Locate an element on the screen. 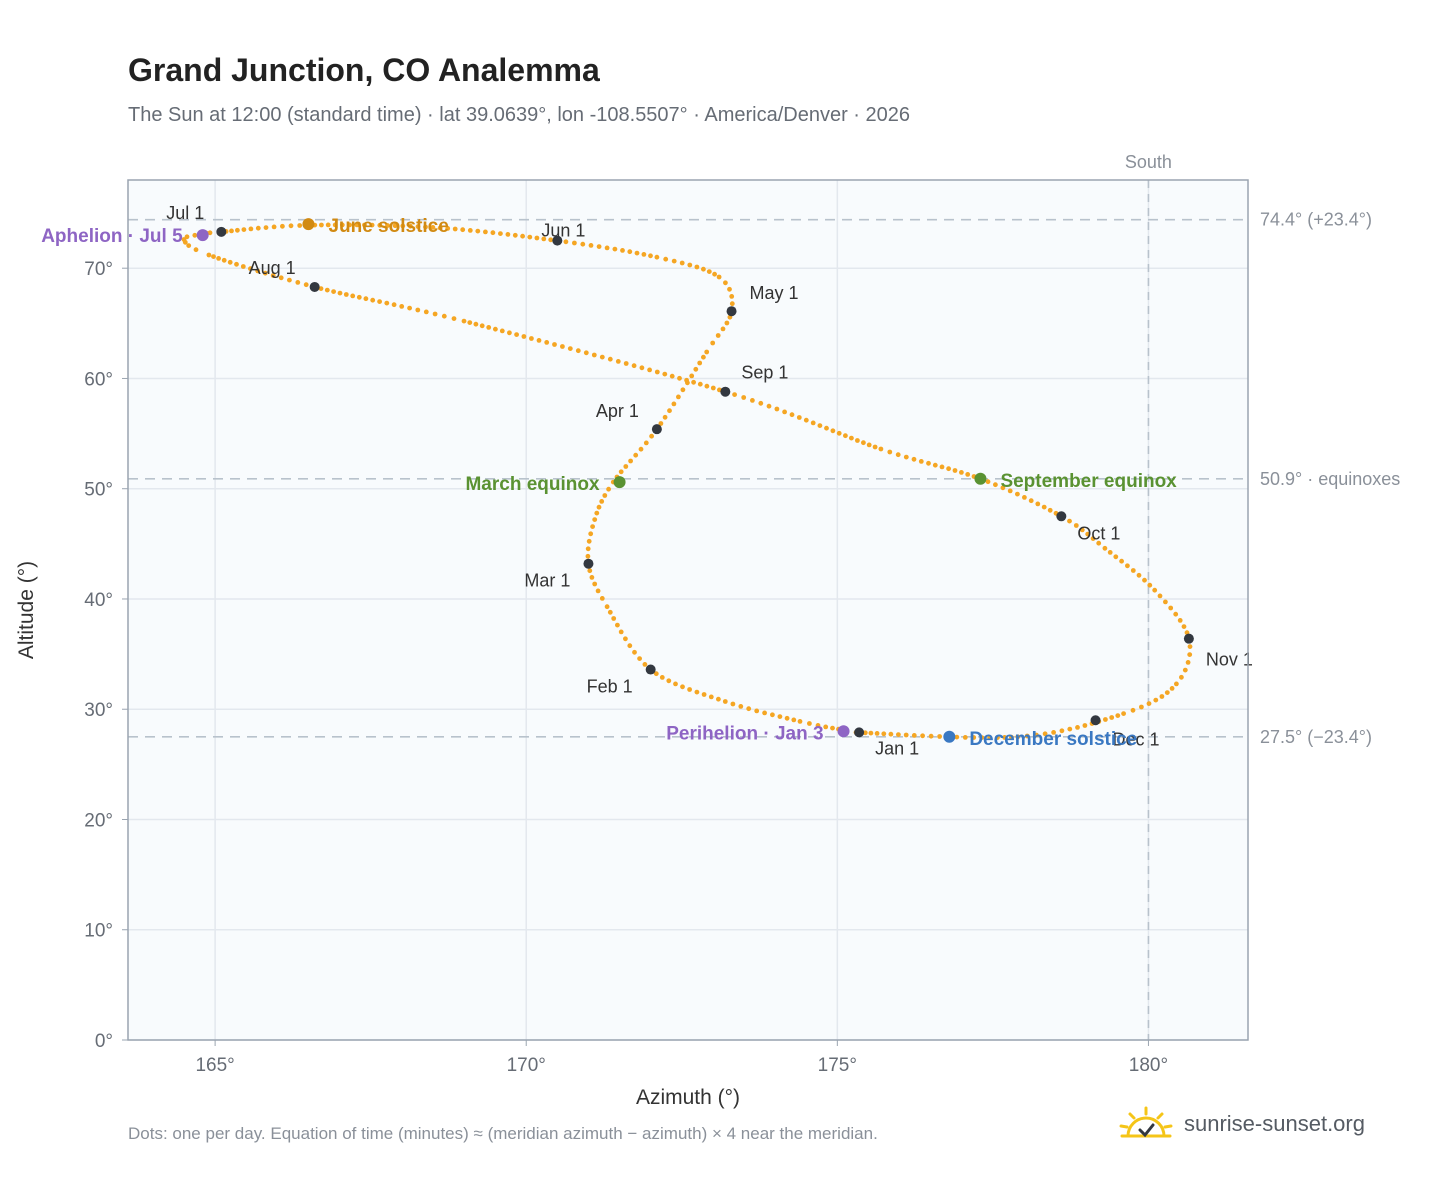  brand-logo: sunrise-sunset.org is located at coordinates (1241, 1124).